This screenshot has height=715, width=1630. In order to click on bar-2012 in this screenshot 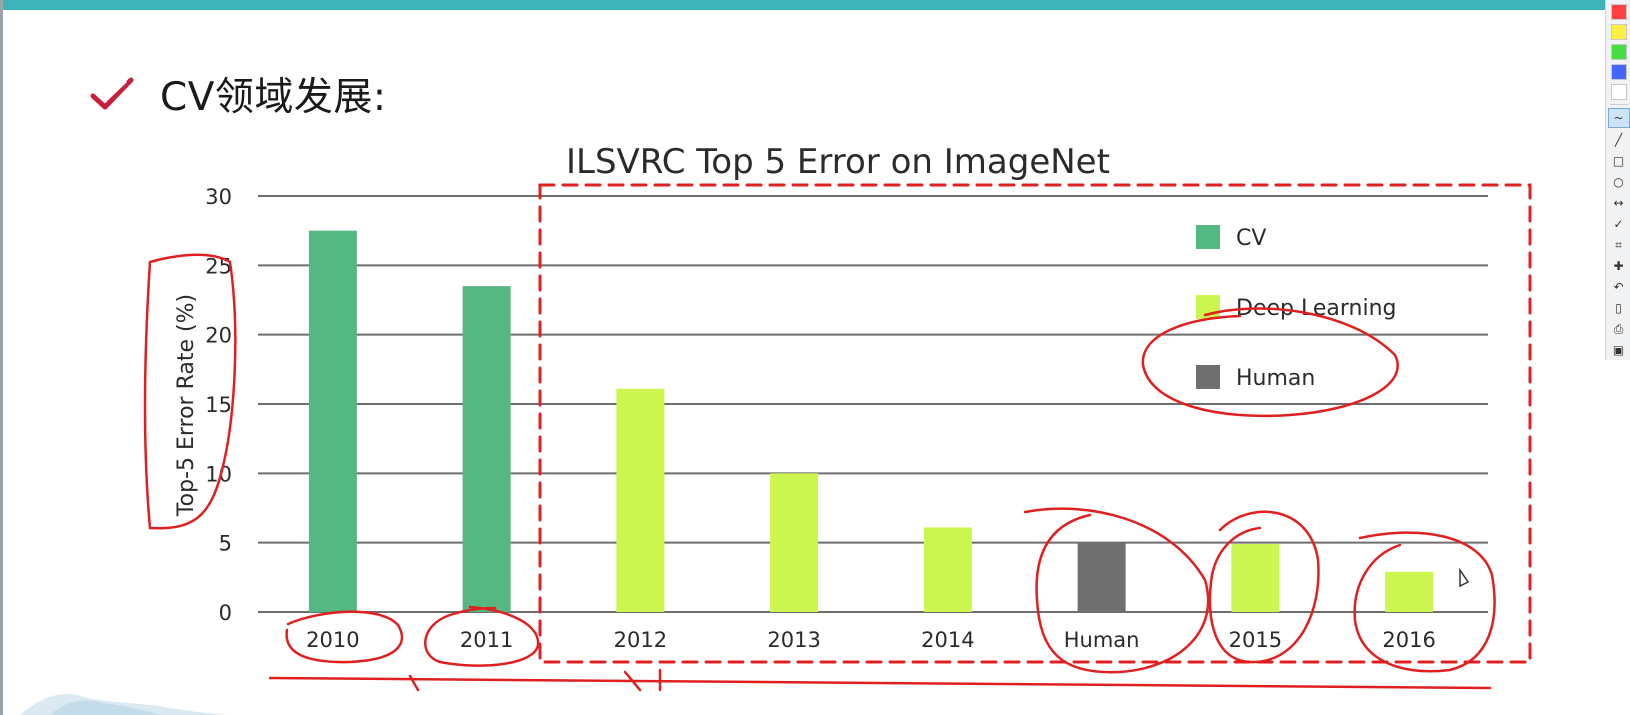, I will do `click(640, 500)`.